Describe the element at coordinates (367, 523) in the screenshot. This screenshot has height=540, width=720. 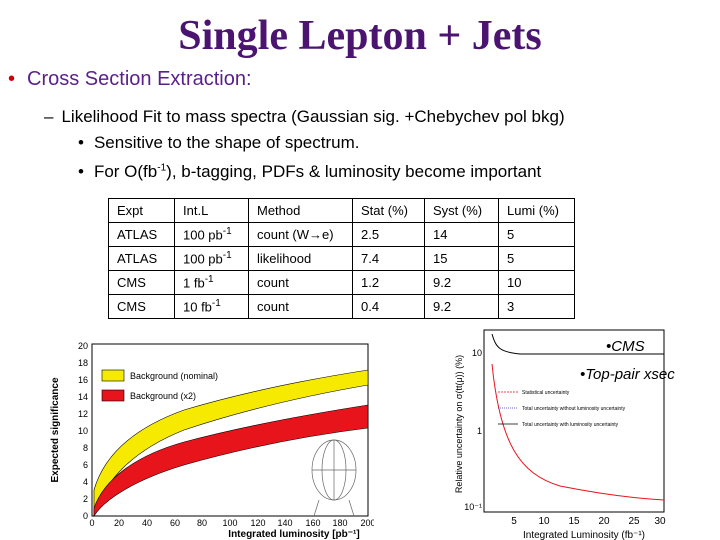
I see `xtick-label: 200` at that location.